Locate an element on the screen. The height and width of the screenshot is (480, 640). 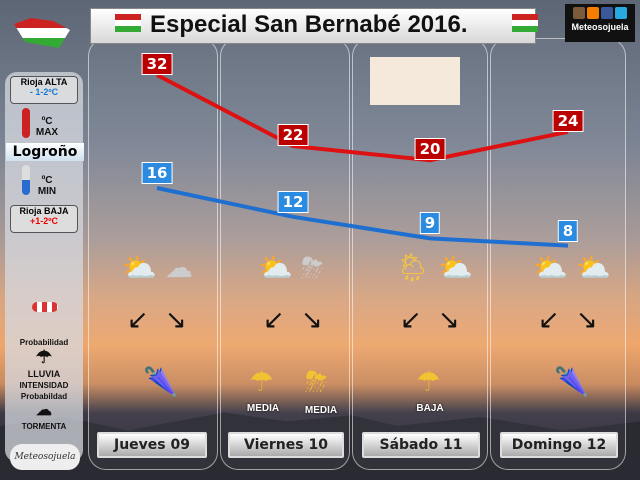
storm-prob-label: Probabildad is located at coordinates (44, 396).